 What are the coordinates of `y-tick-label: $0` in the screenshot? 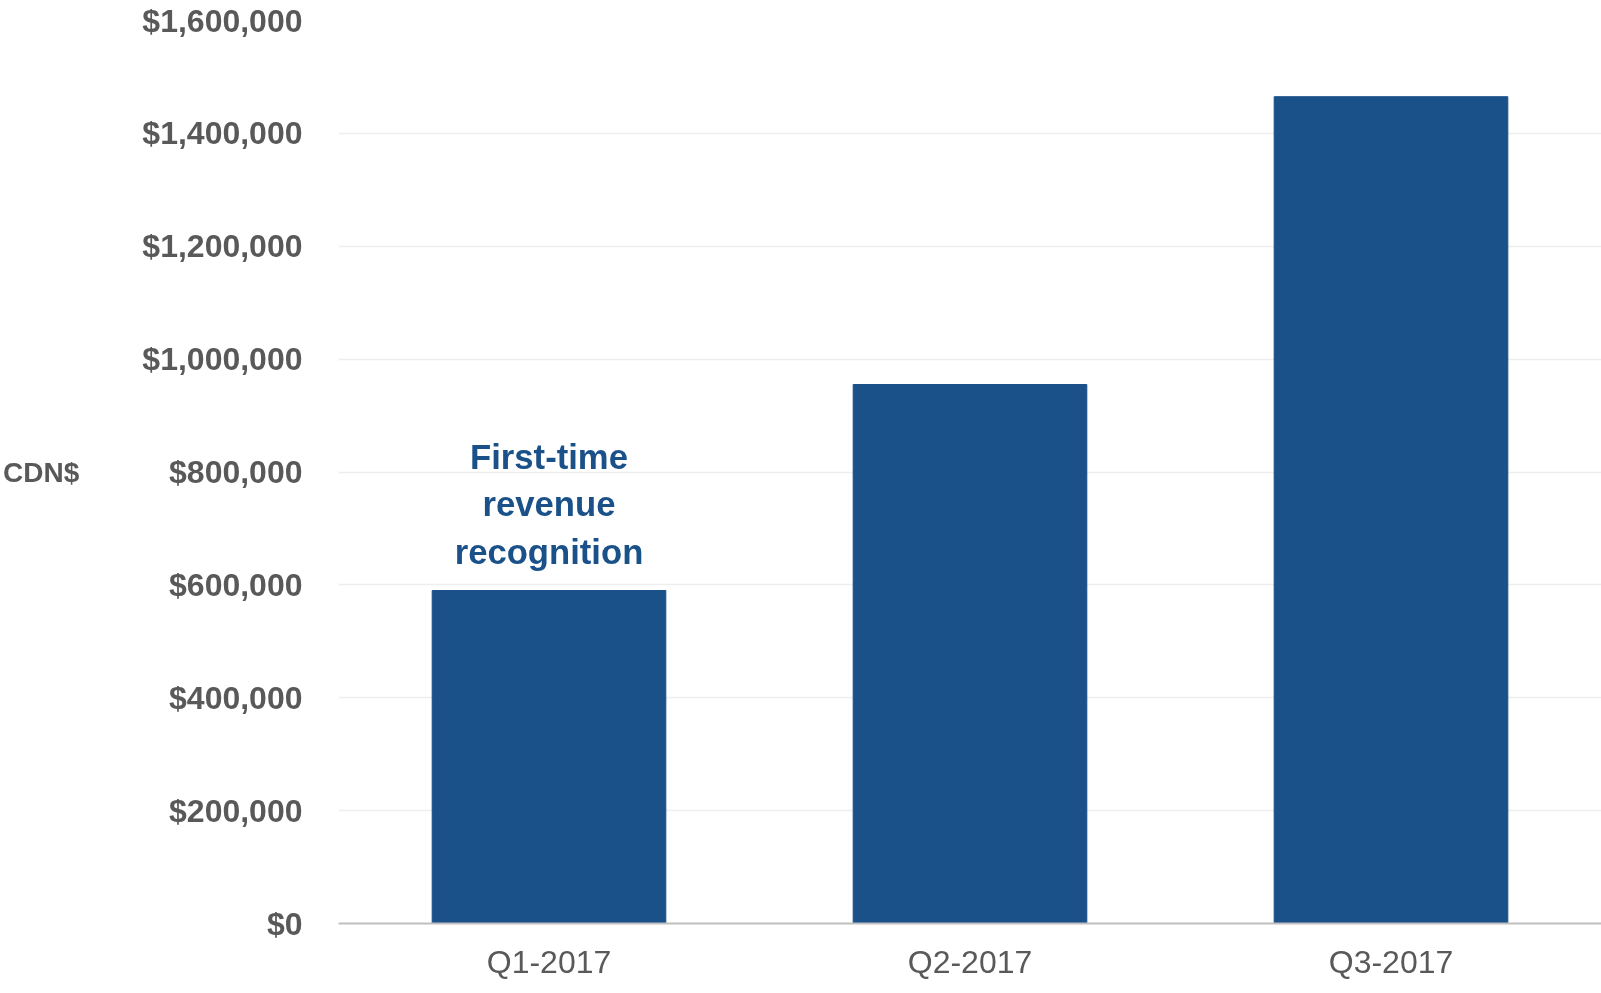 It's located at (284, 923).